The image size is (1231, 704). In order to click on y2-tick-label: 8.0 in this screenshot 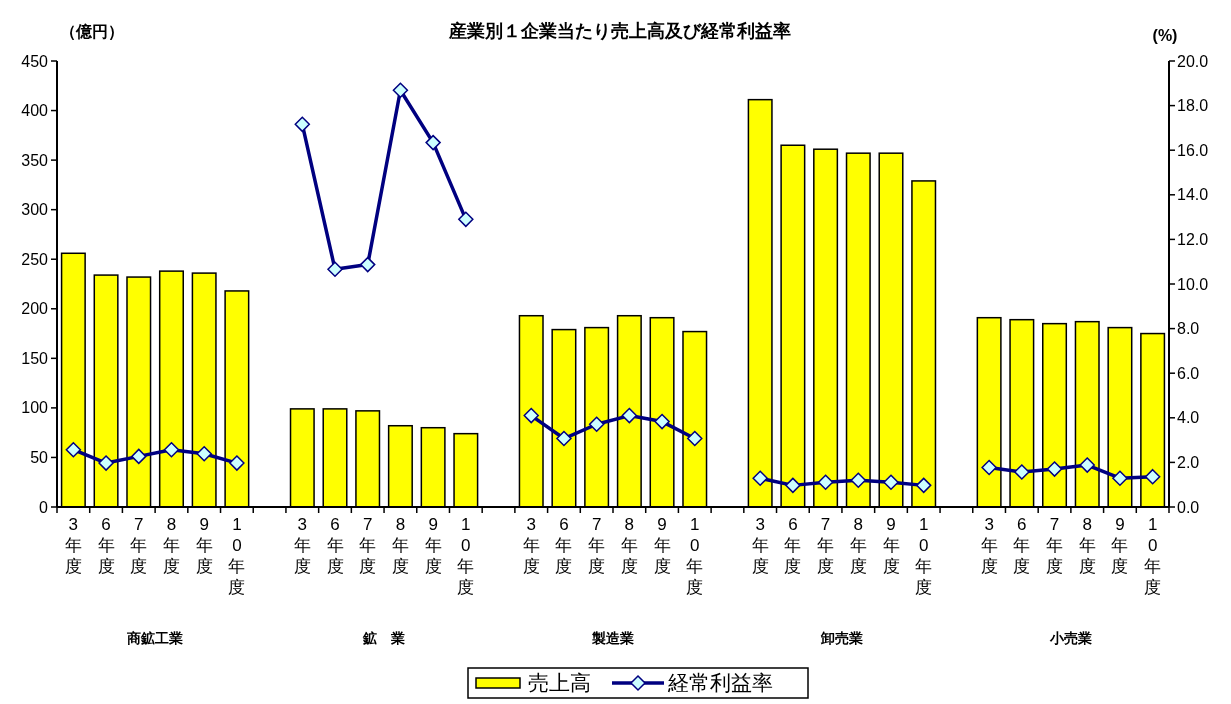, I will do `click(1188, 329)`.